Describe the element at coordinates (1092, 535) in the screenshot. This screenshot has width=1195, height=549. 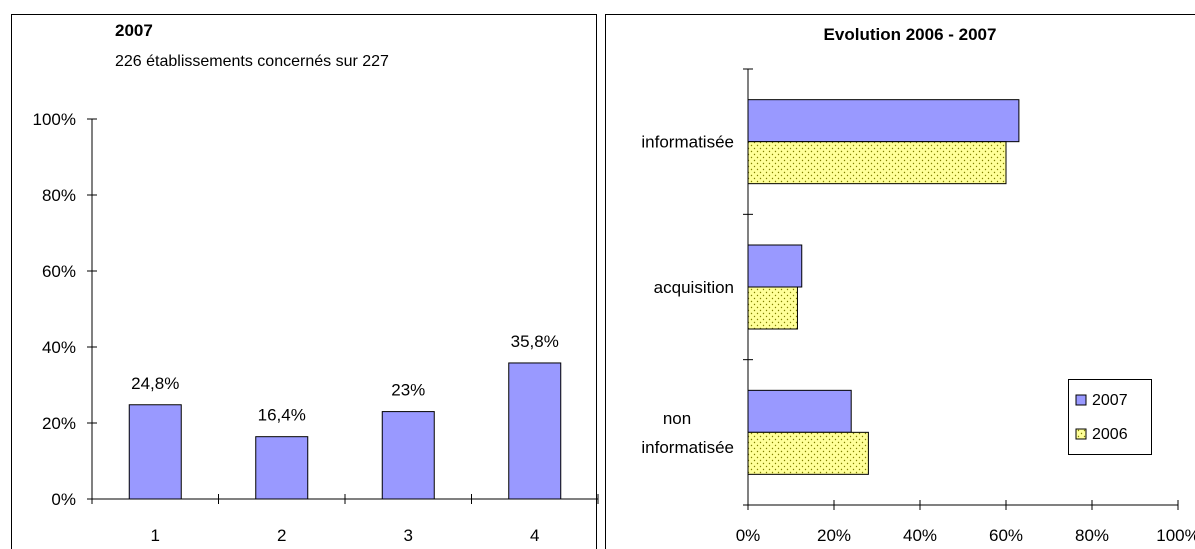
I see `right-x-tick-label: 80%` at that location.